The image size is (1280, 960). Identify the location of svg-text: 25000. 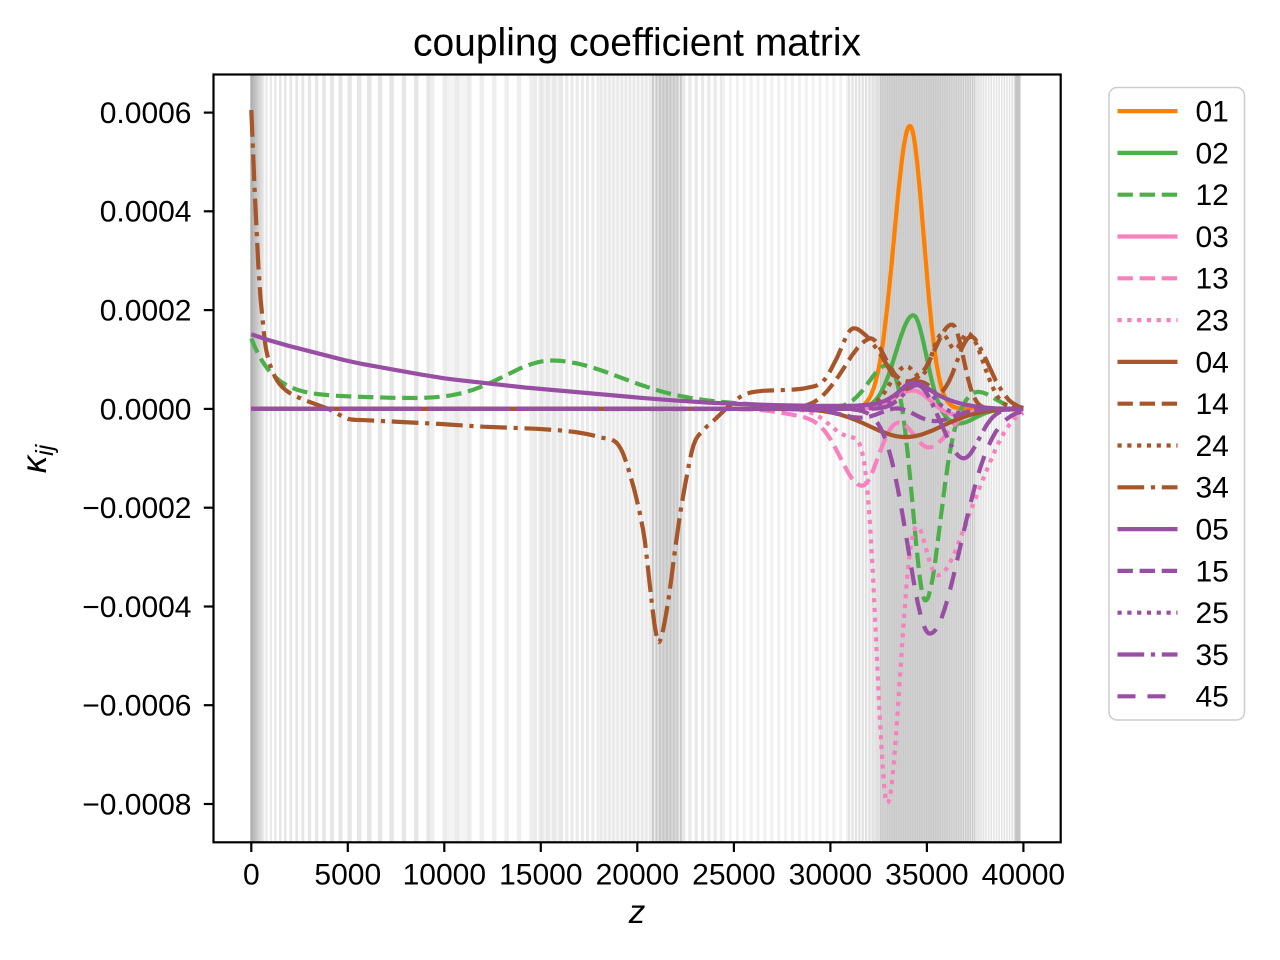
(733, 875).